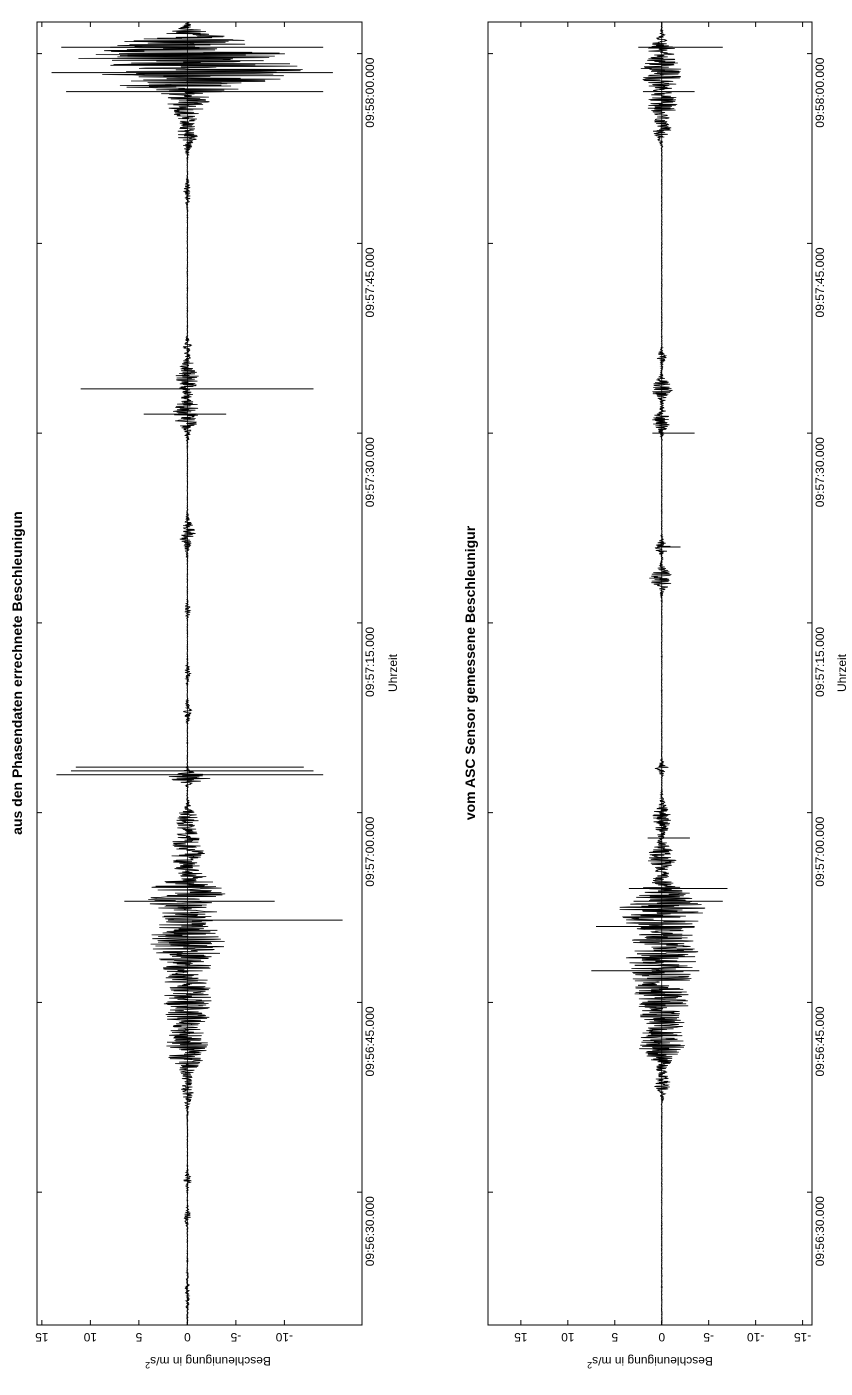 Image resolution: width=852 pixels, height=1395 pixels. Describe the element at coordinates (470, 672) in the screenshot. I see `chart-title: vom ASC Sensor gemessene Beschleunigur` at that location.